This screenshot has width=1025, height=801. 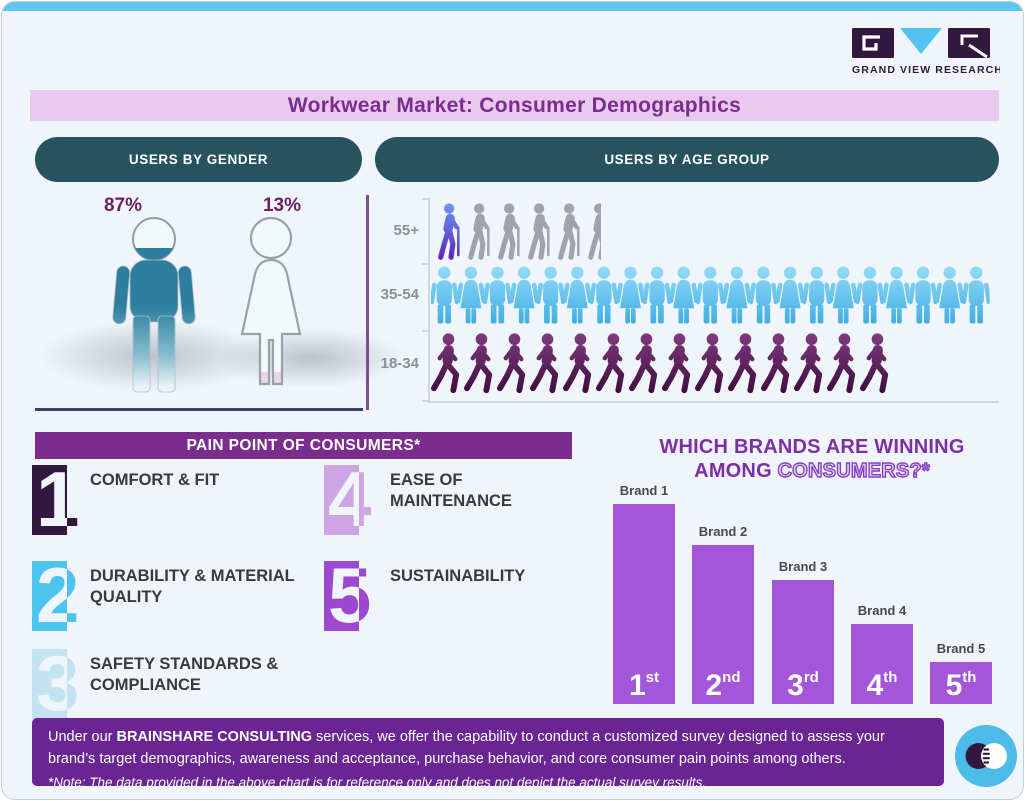 I want to click on logo-text: GRAND VIEW RESEARCH, so click(x=926, y=70).